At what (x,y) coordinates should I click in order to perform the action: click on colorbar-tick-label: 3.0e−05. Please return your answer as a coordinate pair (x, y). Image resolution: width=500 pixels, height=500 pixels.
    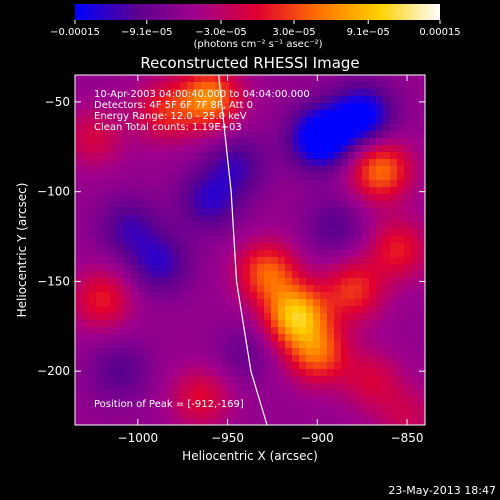
    Looking at the image, I should click on (293, 32).